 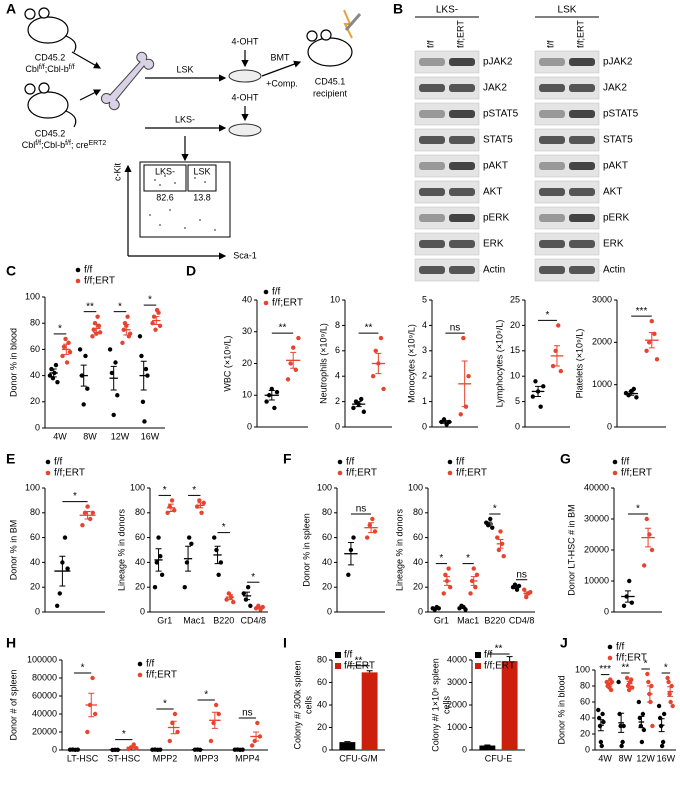 What do you see at coordinates (447, 10) in the screenshot?
I see `blot-group: LKS-` at bounding box center [447, 10].